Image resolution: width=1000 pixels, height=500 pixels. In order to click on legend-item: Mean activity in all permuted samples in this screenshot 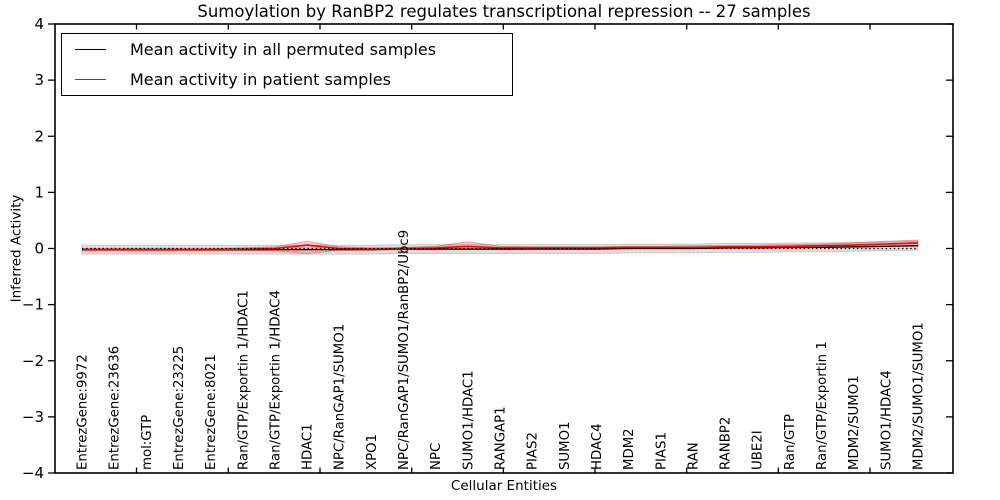, I will do `click(287, 50)`.